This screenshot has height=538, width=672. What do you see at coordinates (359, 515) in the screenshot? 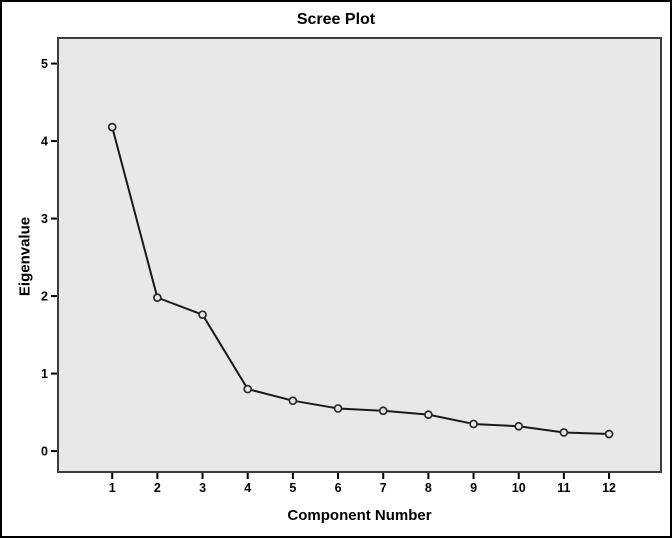
I see `x-axis-title: Component Number` at bounding box center [359, 515].